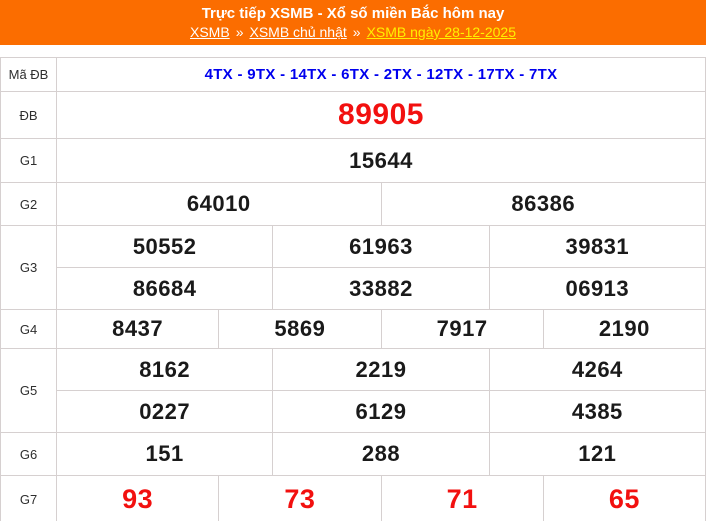 The image size is (706, 521). Describe the element at coordinates (29, 390) in the screenshot. I see `row-label-g5: G5` at that location.